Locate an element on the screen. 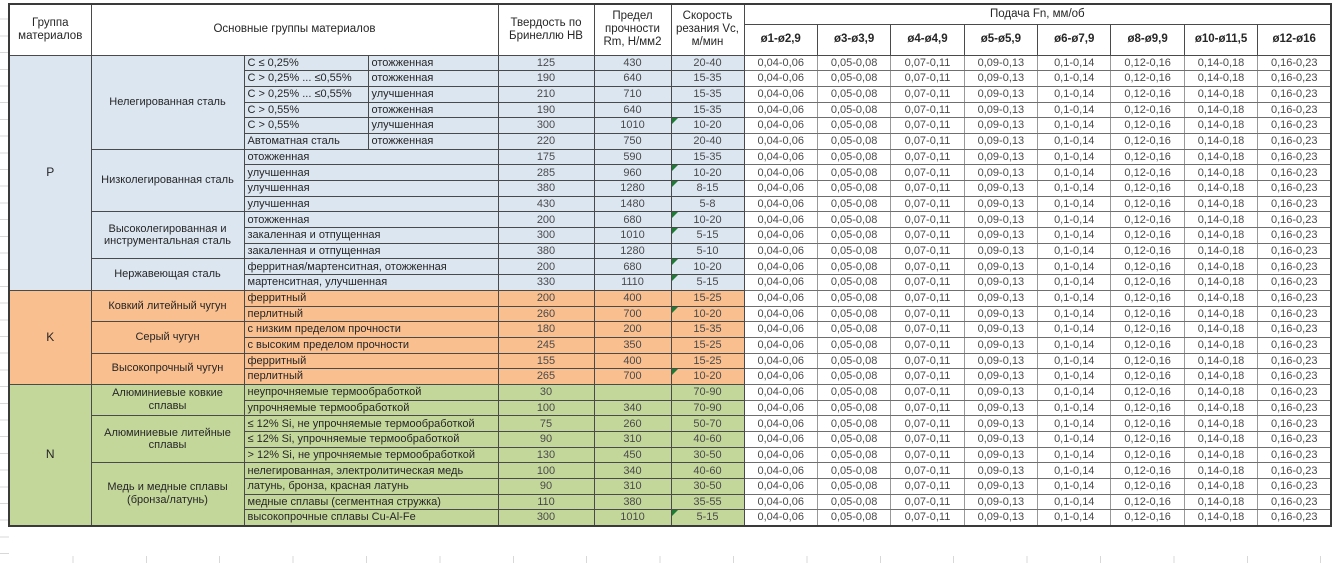 The height and width of the screenshot is (563, 1334). hardness-value-cell: 260 is located at coordinates (546, 314).